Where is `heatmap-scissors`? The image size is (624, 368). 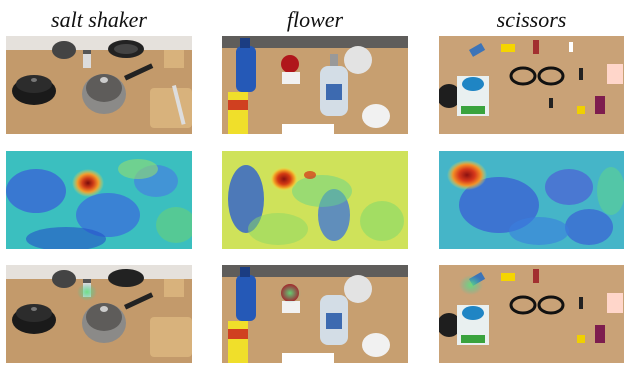
heatmap-scissors is located at coordinates (531, 200).